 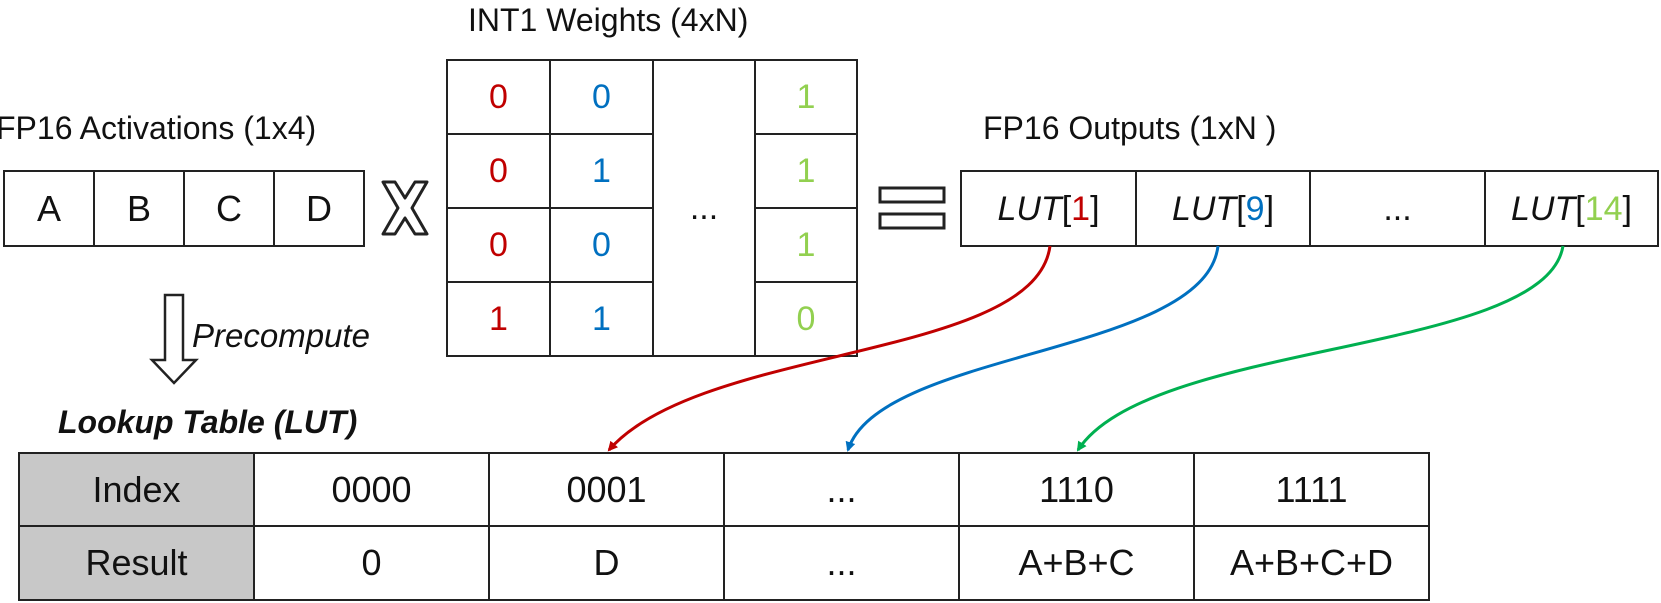 I want to click on activation-cell: A, so click(x=48, y=208).